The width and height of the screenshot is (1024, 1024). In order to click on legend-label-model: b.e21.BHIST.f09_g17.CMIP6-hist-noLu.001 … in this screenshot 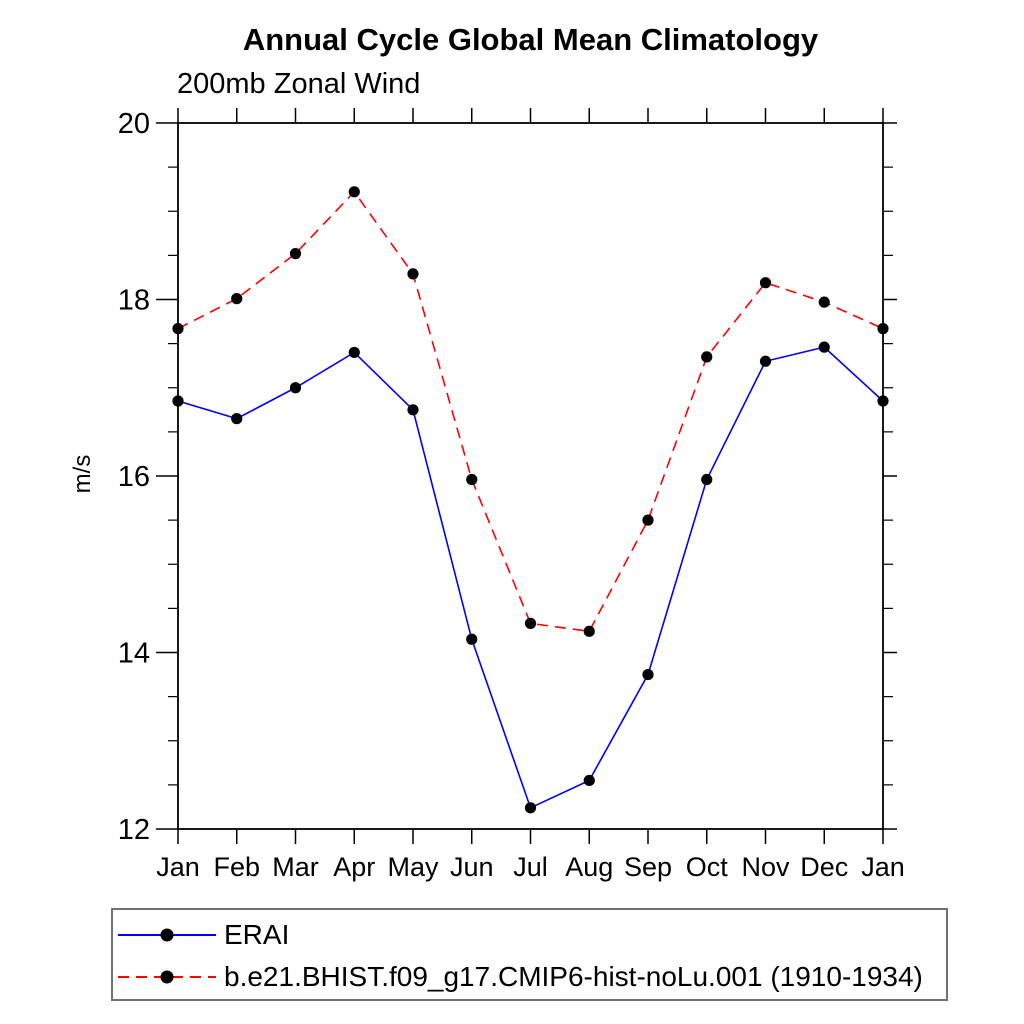, I will do `click(573, 976)`.